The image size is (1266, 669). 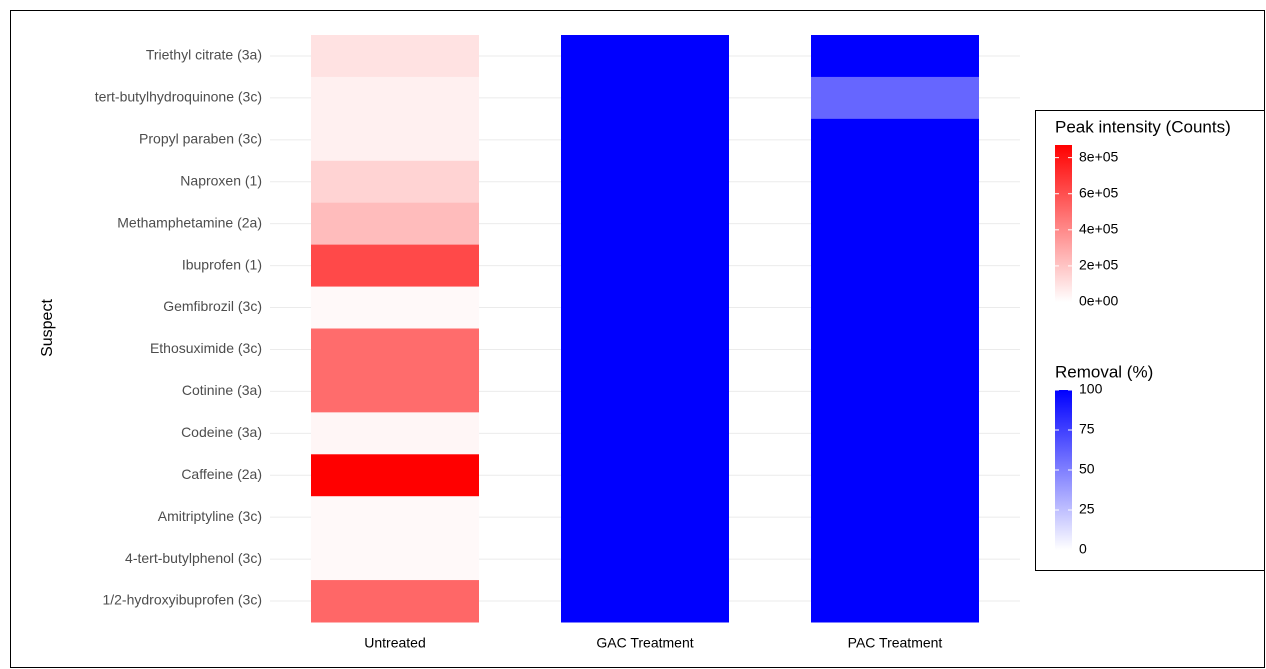 I want to click on y-tick-label: Methamphetamine (2a), so click(x=189, y=222).